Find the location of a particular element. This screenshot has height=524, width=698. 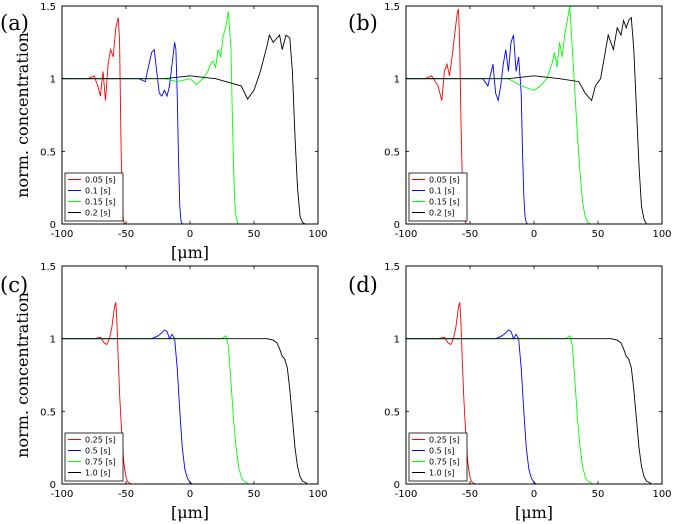

panel-label: (b) is located at coordinates (363, 23).